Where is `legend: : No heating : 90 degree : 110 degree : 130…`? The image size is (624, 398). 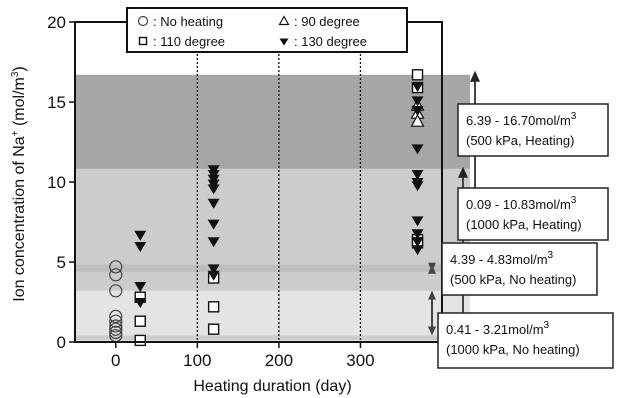
legend: : No heating : 90 degree : 110 degree : 130… is located at coordinates (267, 30).